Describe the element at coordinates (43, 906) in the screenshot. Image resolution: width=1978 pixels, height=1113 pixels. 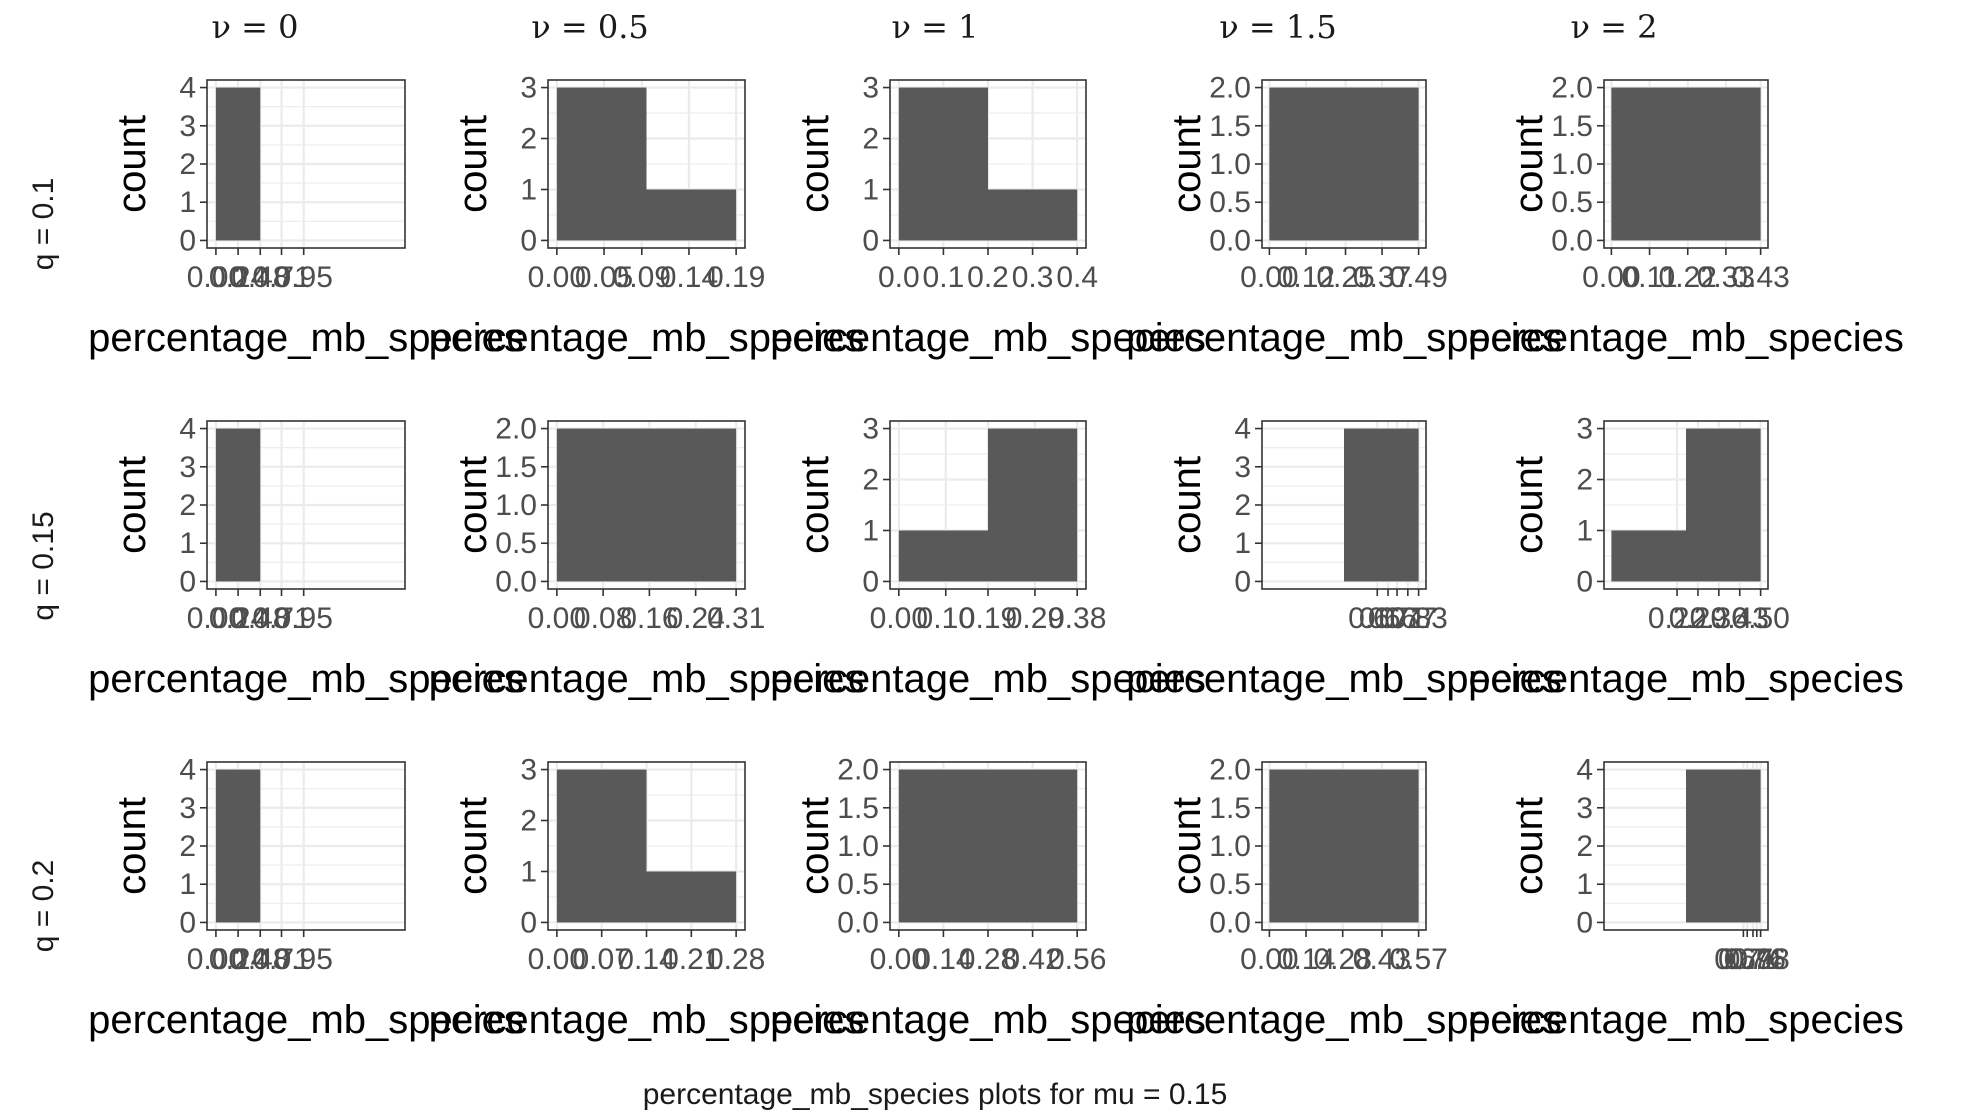
I see `row-label: q = 0.2` at that location.